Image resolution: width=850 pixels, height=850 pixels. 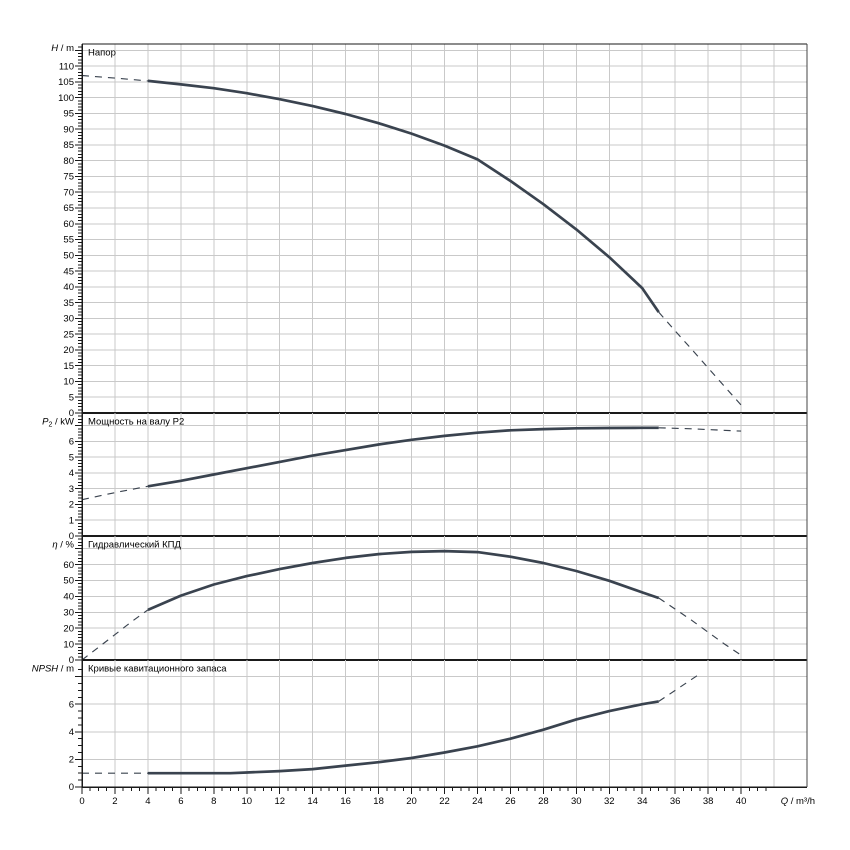 I want to click on efficiency-axis-label: η / %, so click(x=63, y=545).